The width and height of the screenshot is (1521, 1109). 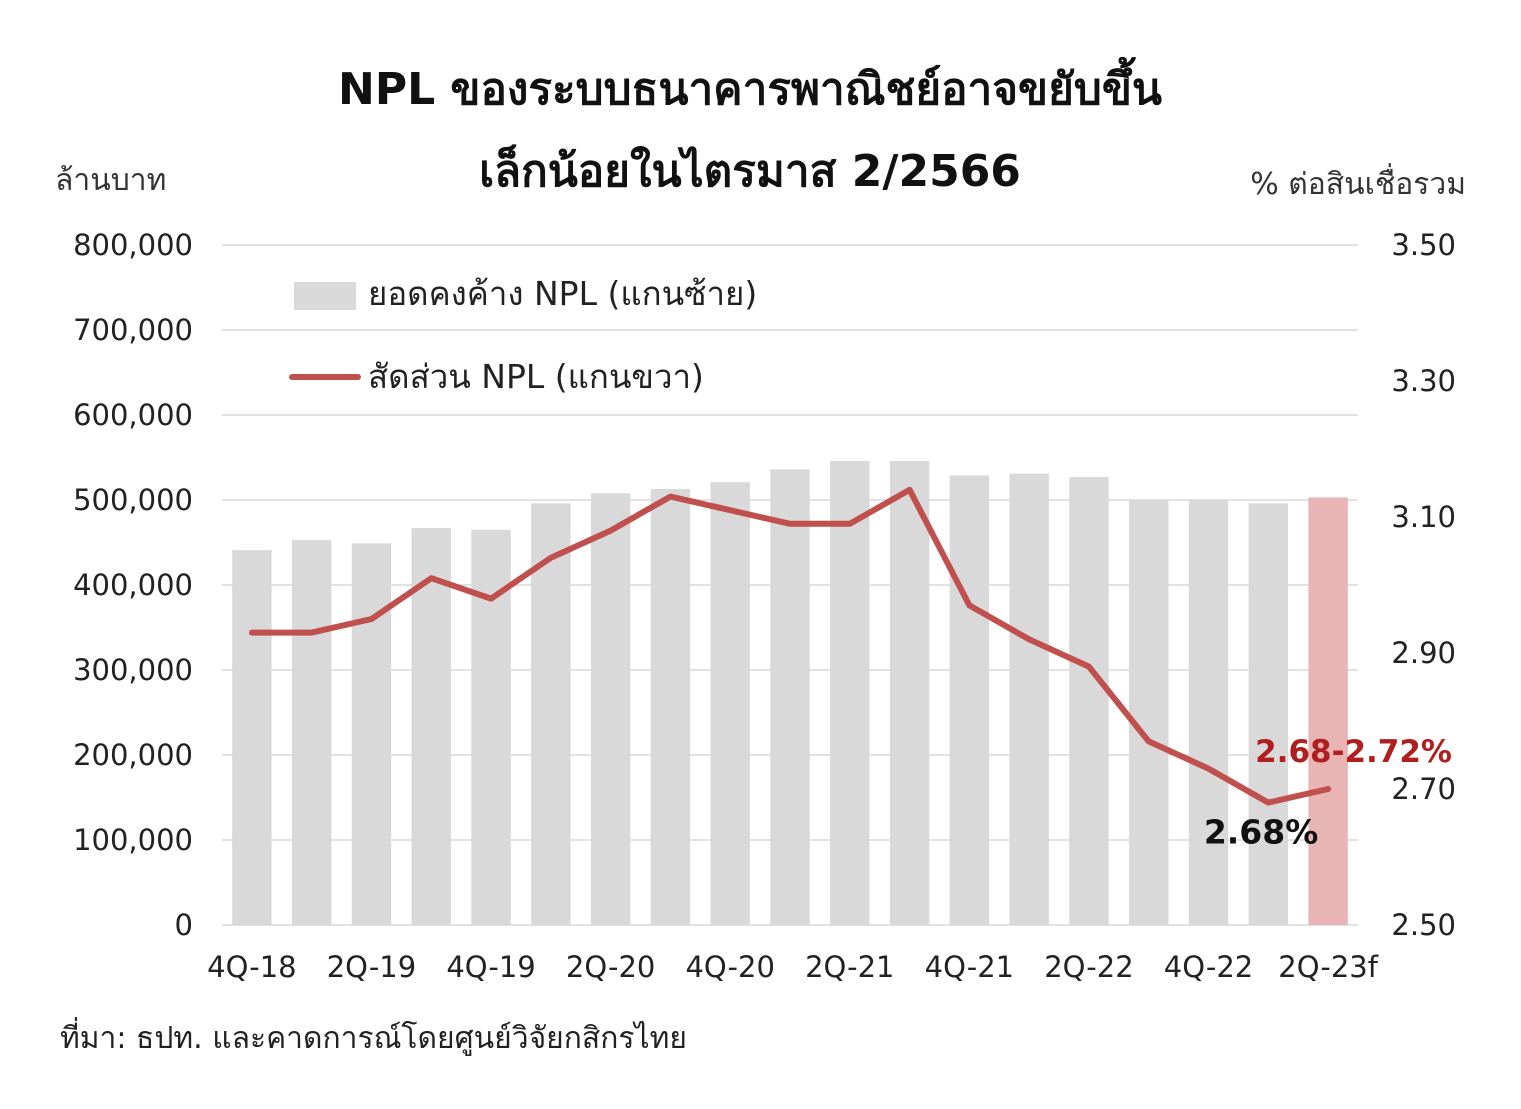 What do you see at coordinates (1423, 517) in the screenshot?
I see `right-tick-label: 3.10` at bounding box center [1423, 517].